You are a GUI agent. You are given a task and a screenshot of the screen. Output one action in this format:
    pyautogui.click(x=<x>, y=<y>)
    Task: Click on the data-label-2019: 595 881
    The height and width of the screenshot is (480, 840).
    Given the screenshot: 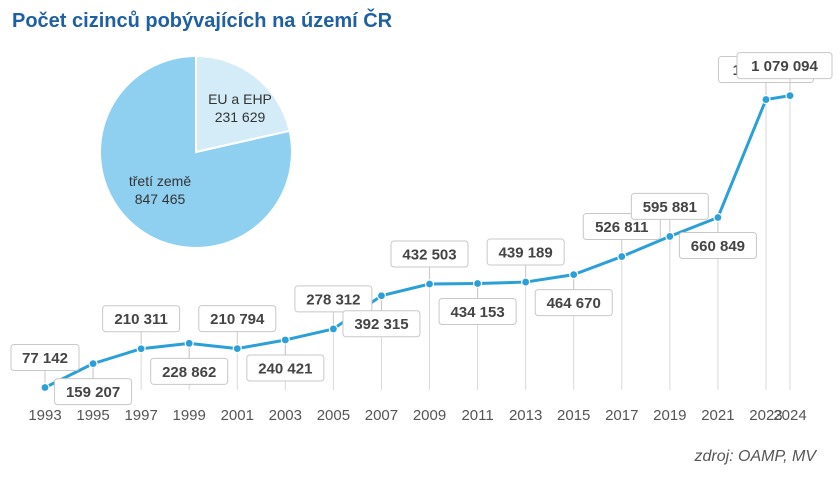 What is the action you would take?
    pyautogui.click(x=670, y=207)
    